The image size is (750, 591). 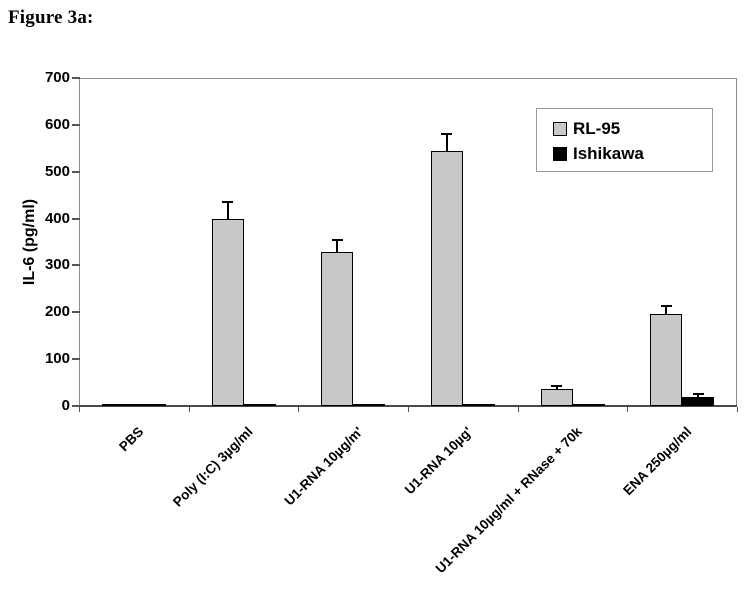 What do you see at coordinates (597, 128) in the screenshot?
I see `legend-label-rl95: RL-95` at bounding box center [597, 128].